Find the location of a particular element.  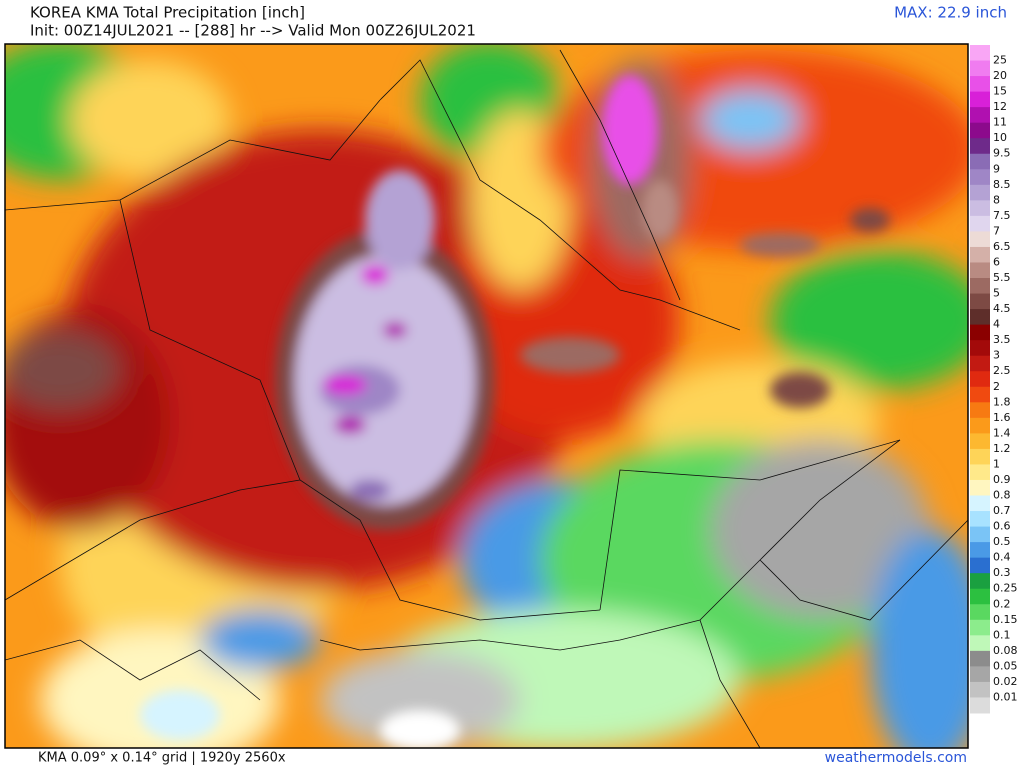

legend-label: 1 is located at coordinates (996, 463).